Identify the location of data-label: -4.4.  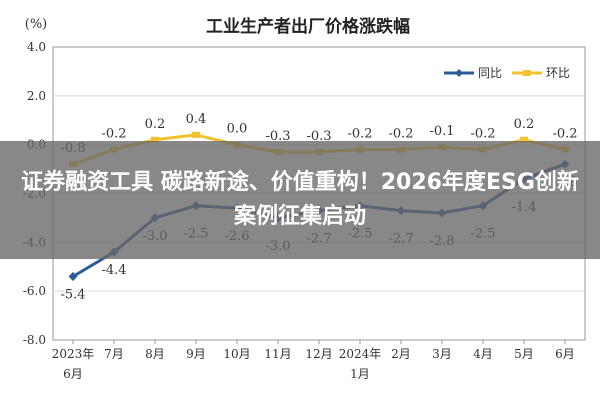
(113, 270).